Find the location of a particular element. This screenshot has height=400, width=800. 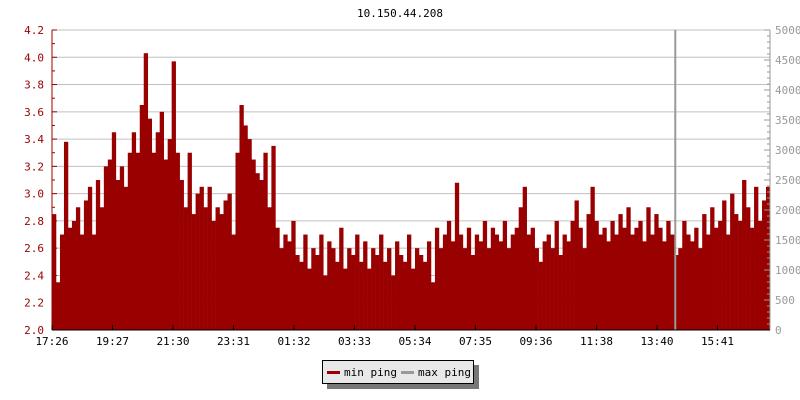

x-tick-label: 17:26 is located at coordinates (51, 341).